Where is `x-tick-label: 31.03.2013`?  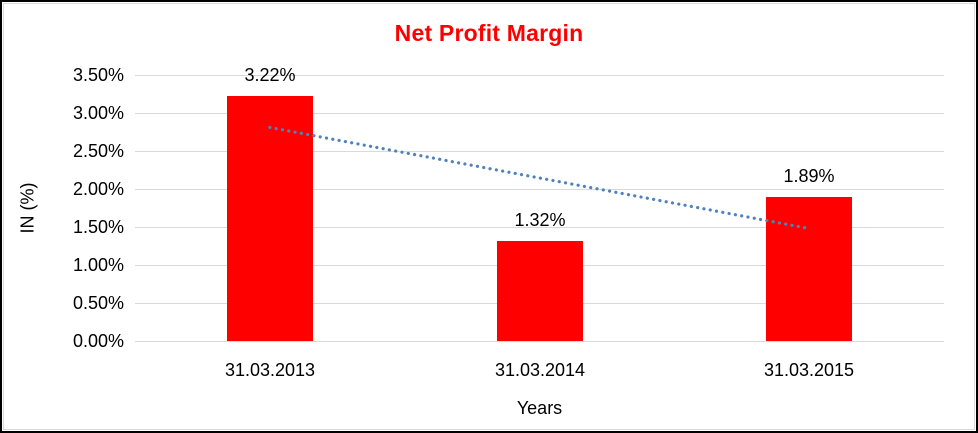 x-tick-label: 31.03.2013 is located at coordinates (270, 370).